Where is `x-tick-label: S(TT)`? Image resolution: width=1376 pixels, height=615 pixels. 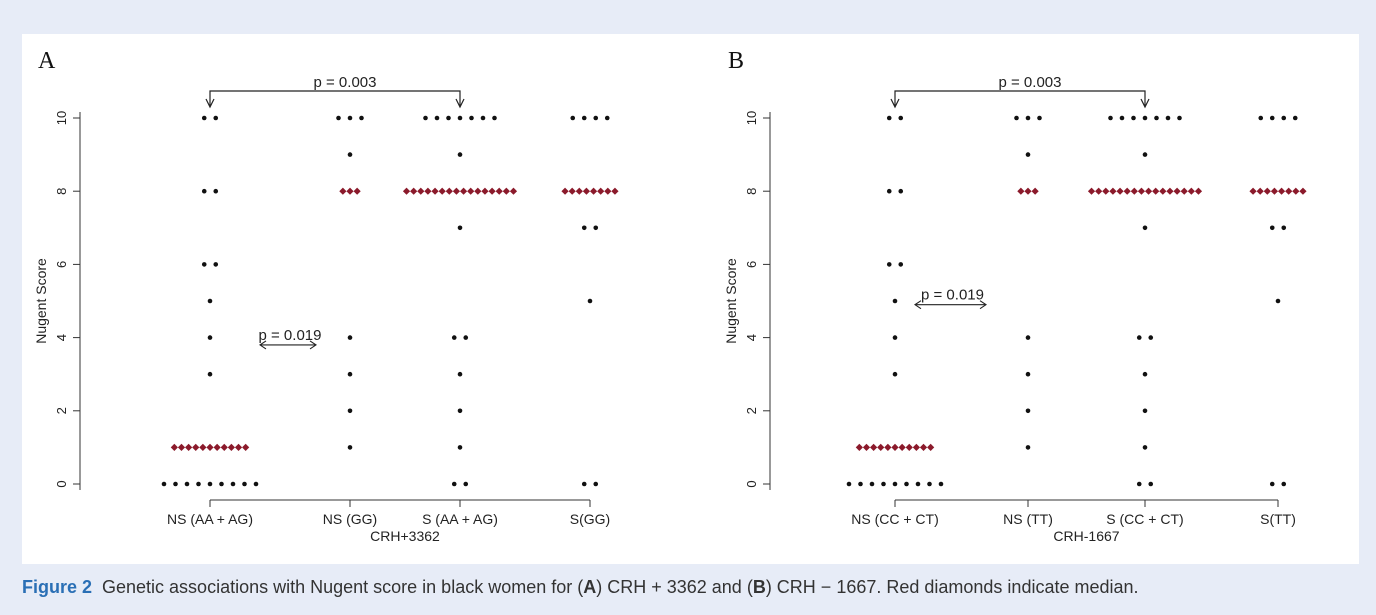 x-tick-label: S(TT) is located at coordinates (1278, 519).